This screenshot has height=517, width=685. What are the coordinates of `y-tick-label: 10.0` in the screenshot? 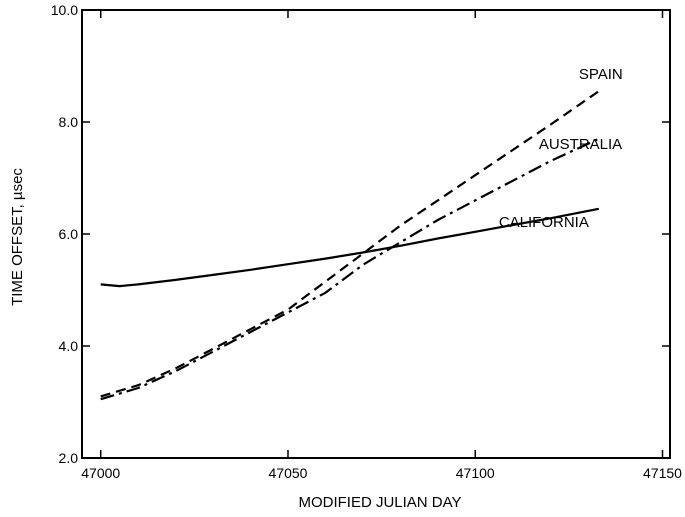 It's located at (64, 10).